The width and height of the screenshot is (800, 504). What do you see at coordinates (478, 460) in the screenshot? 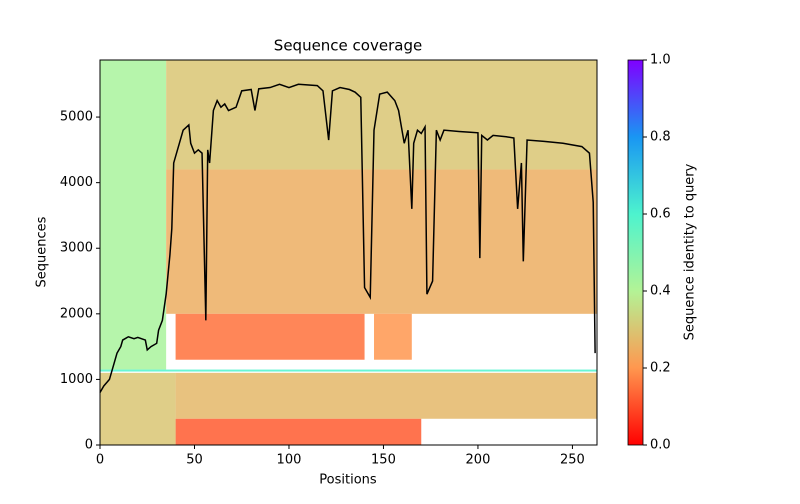
I see `x-tick-label: 200` at bounding box center [478, 460].